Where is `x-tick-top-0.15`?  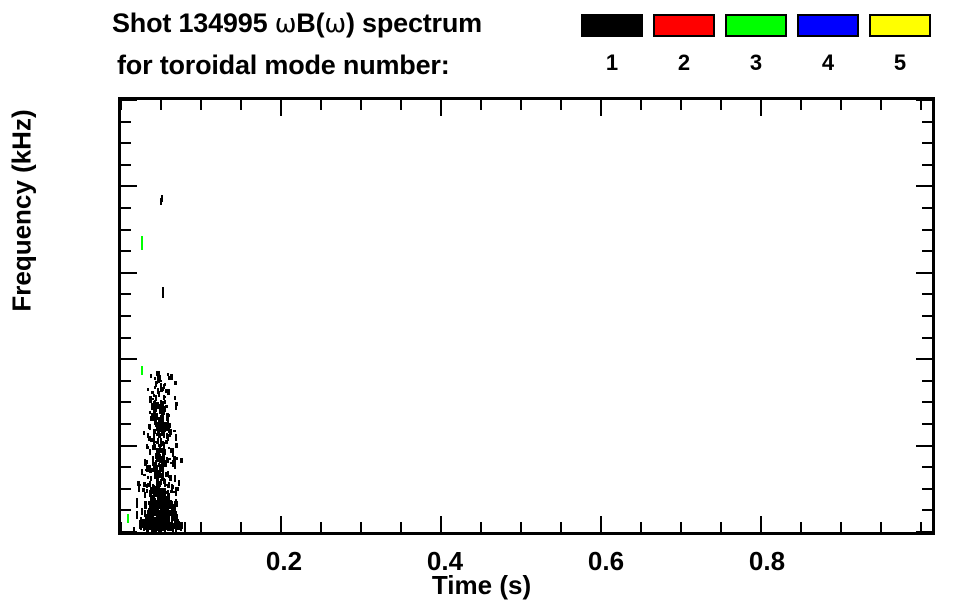 x-tick-top-0.15 is located at coordinates (241, 105).